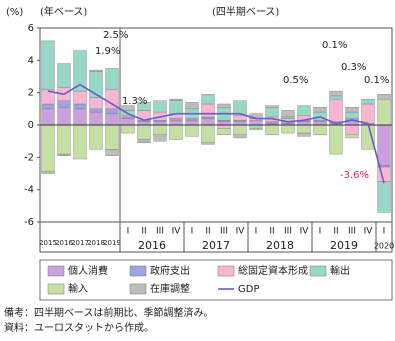 This screenshot has width=395, height=341. I want to click on annotation: 0.1%, so click(376, 80).